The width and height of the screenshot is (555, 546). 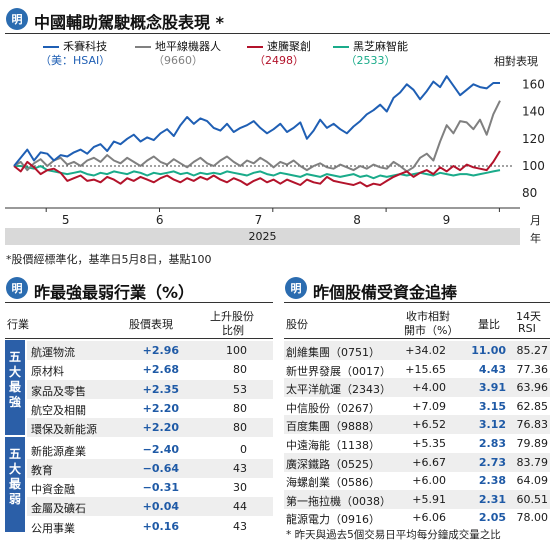 I want to click on col-header-ratio: 比例, so click(x=233, y=330).